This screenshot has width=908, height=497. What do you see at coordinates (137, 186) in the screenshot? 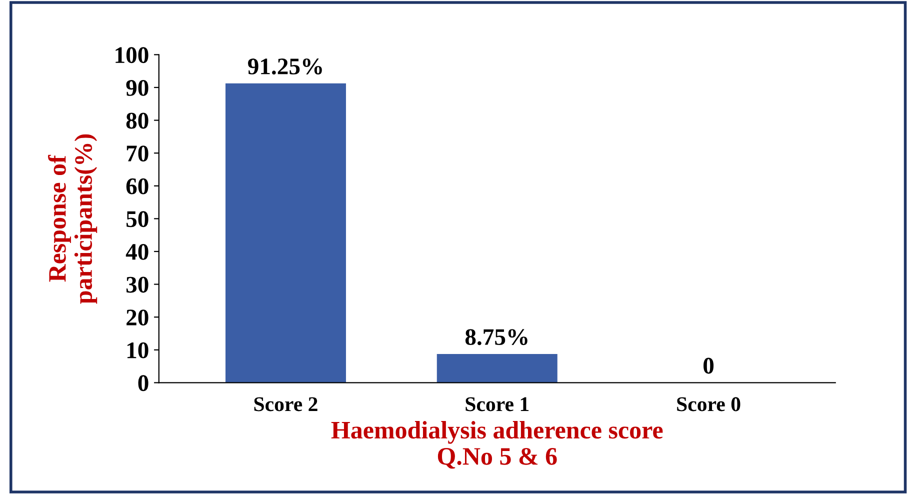
I see `y-tick-label: 60` at bounding box center [137, 186].